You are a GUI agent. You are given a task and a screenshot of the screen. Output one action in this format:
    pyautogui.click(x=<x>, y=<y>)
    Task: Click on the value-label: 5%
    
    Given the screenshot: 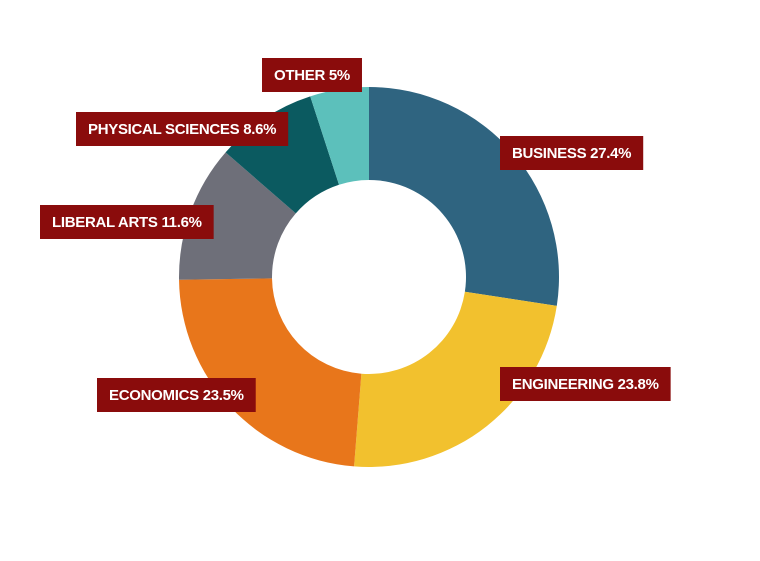 What is the action you would take?
    pyautogui.click(x=339, y=75)
    